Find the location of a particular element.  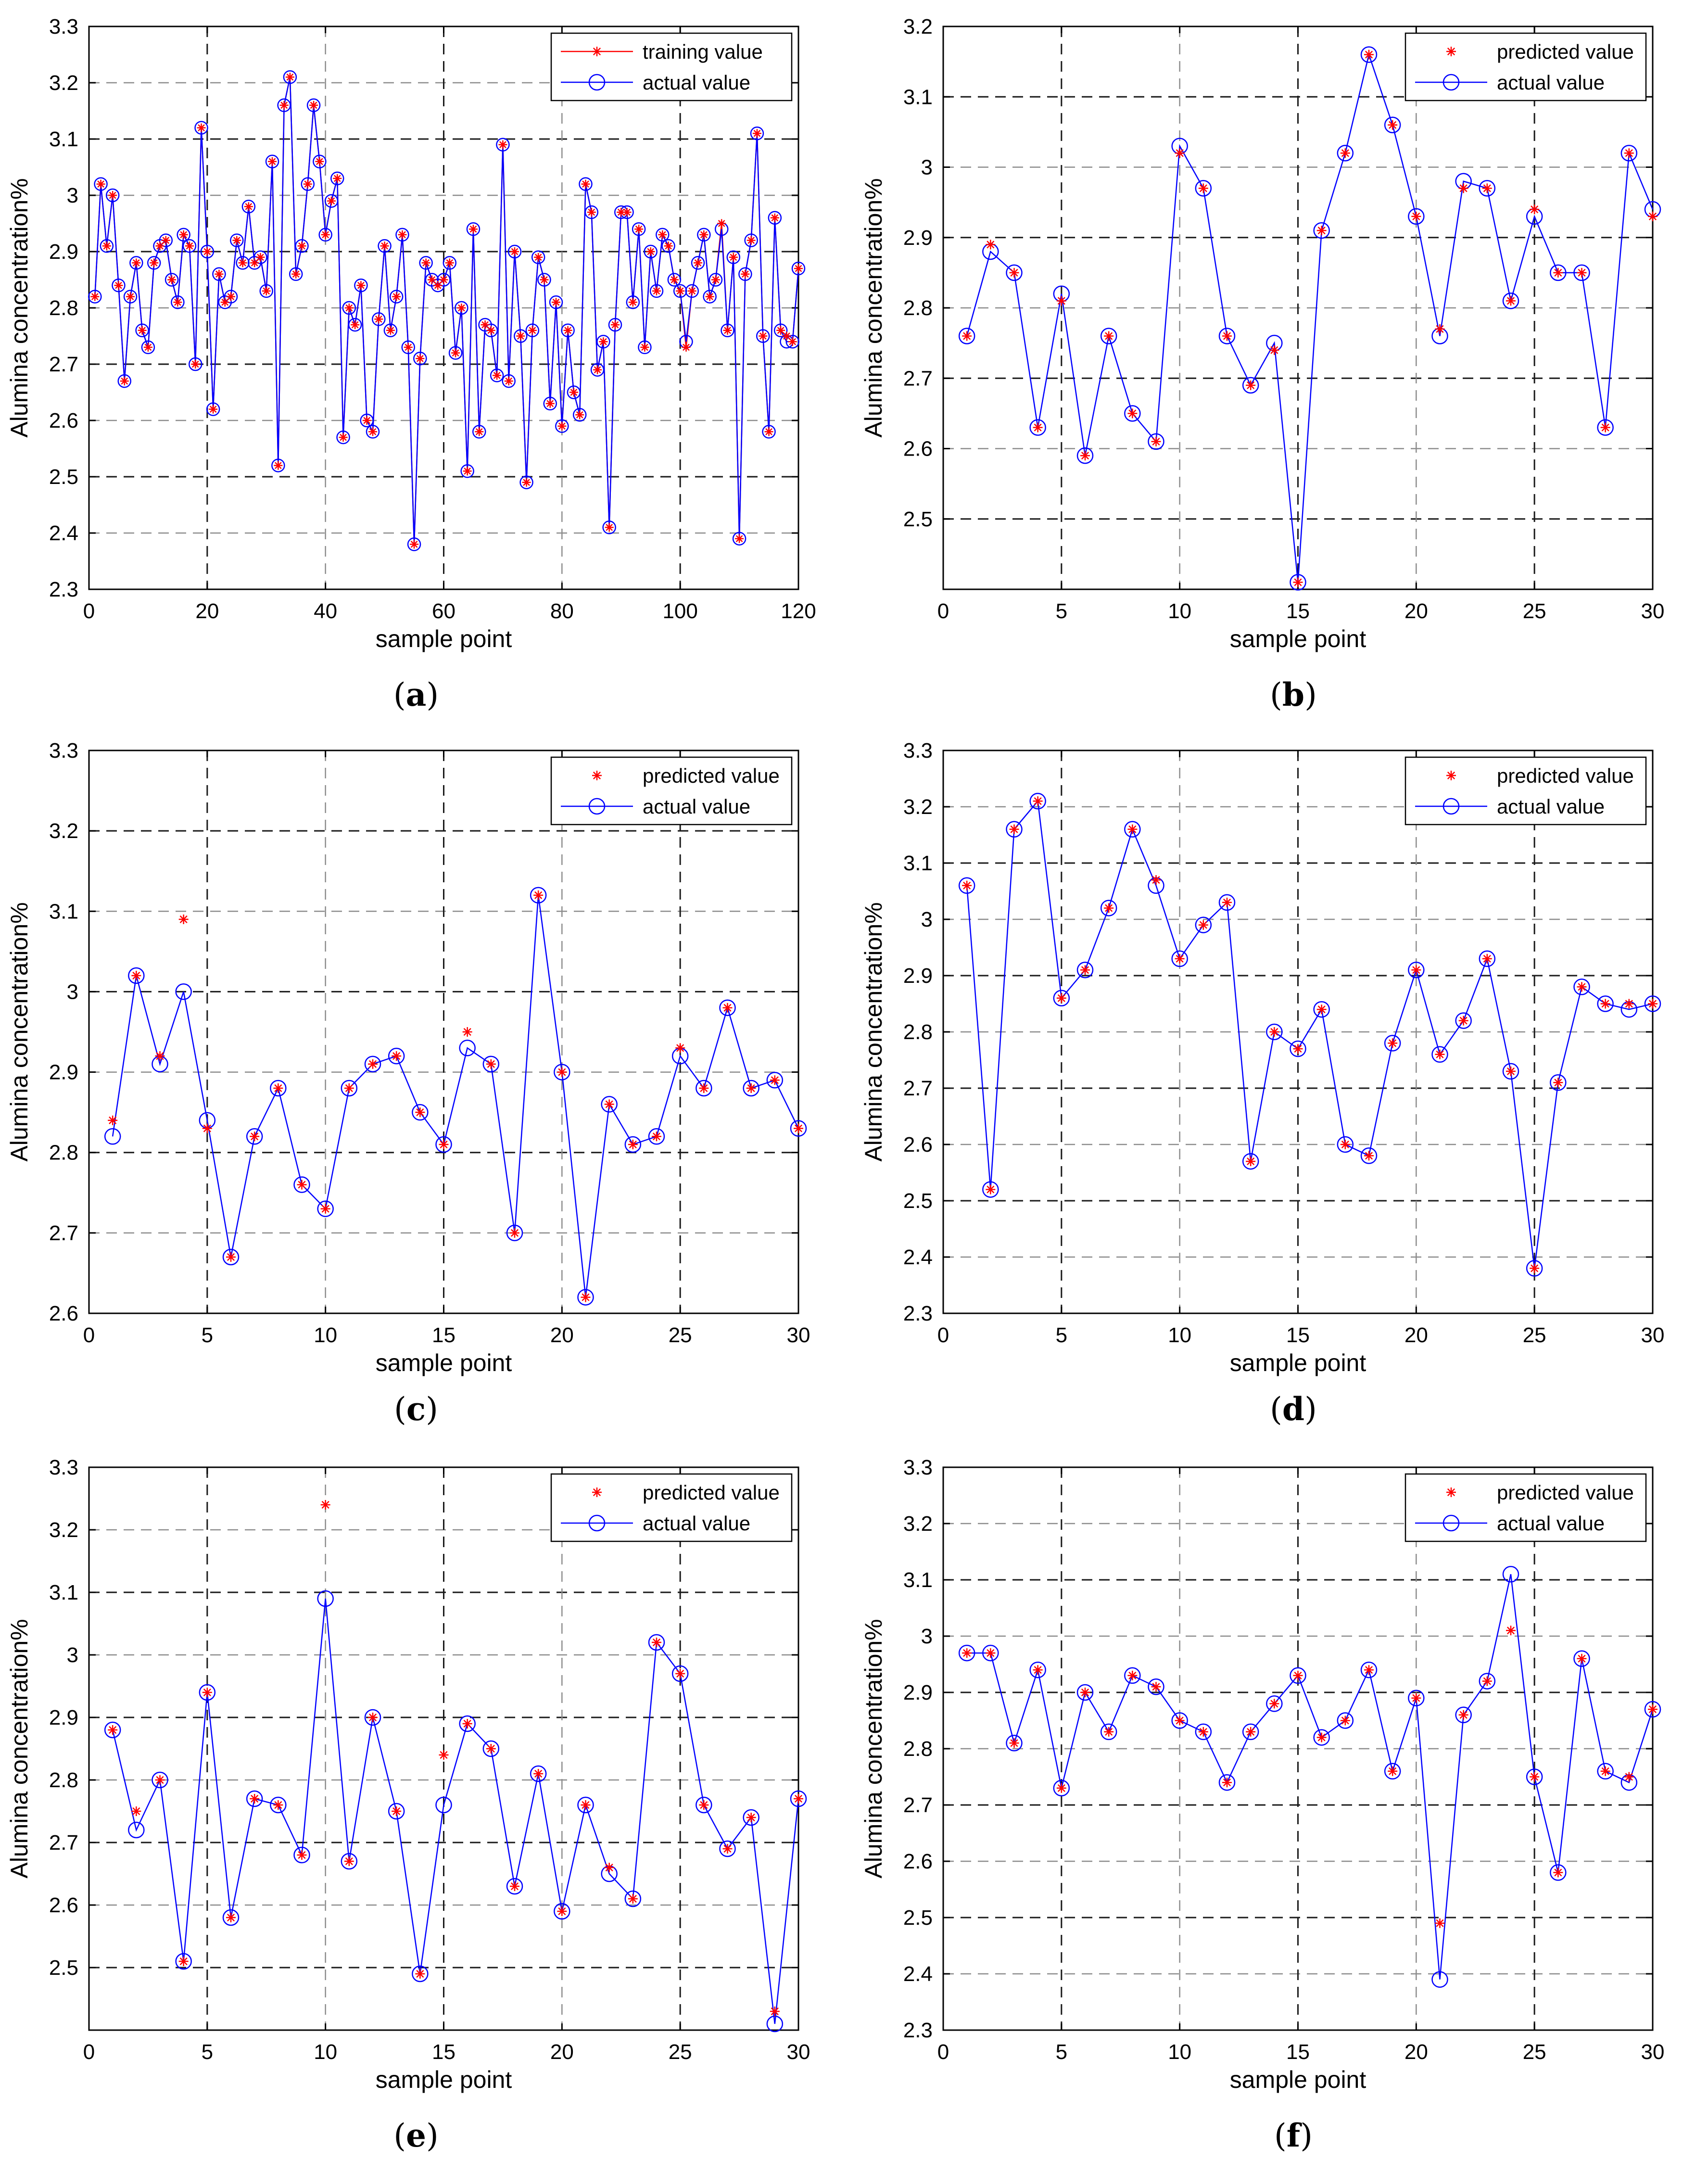

y-tick-label: 2.4 is located at coordinates (918, 1974).